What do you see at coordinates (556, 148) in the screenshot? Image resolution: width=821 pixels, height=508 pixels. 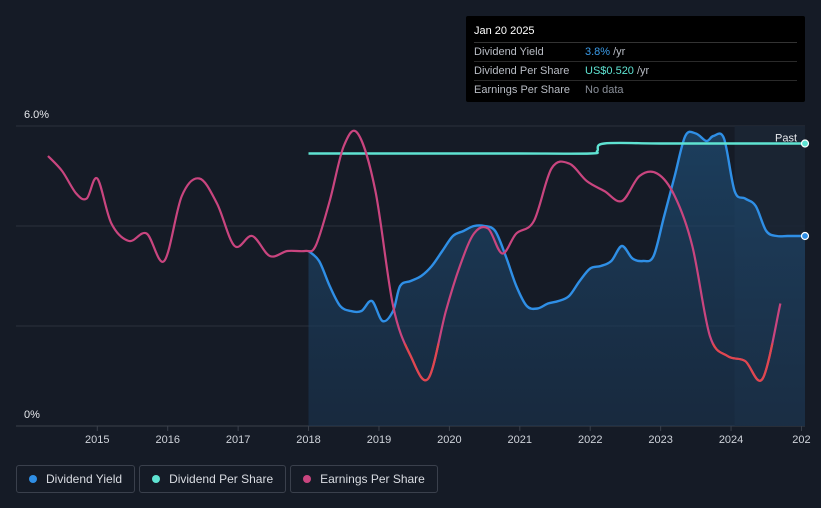 I see `dividend-per-share-line` at bounding box center [556, 148].